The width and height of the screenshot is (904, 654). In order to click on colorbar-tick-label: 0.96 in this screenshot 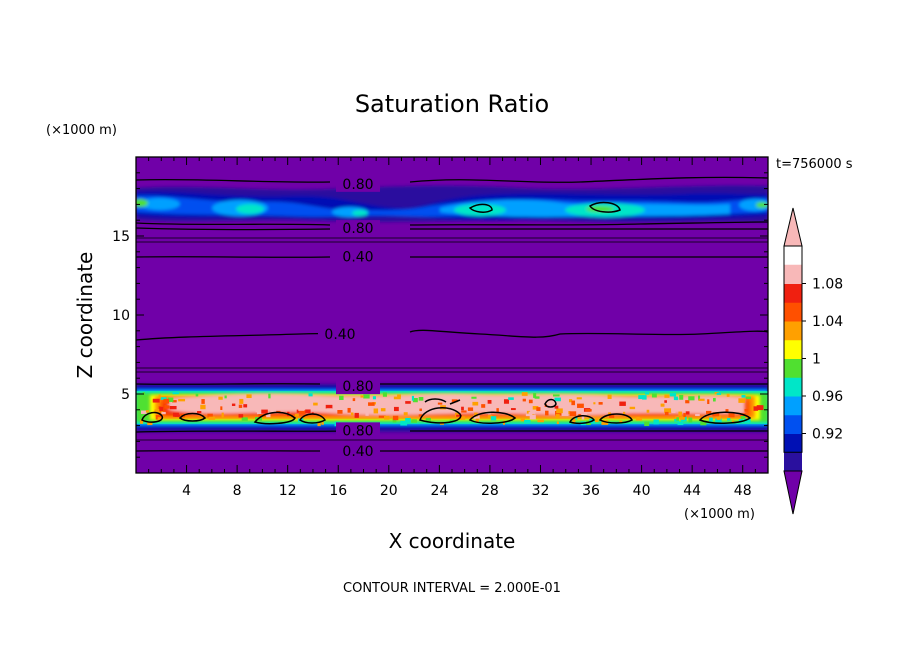, I will do `click(827, 397)`.